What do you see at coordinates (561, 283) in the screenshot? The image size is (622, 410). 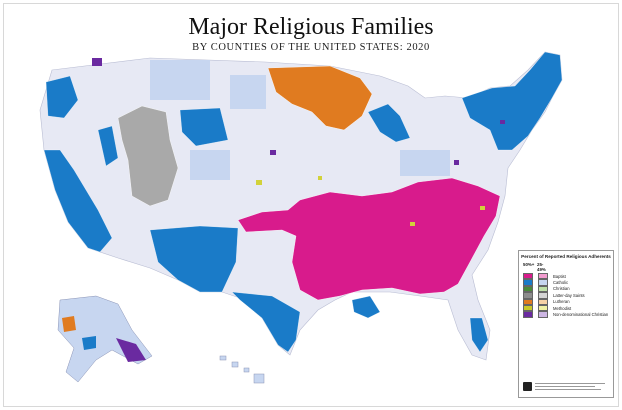 I see `legend-label: Catholic` at bounding box center [561, 283].